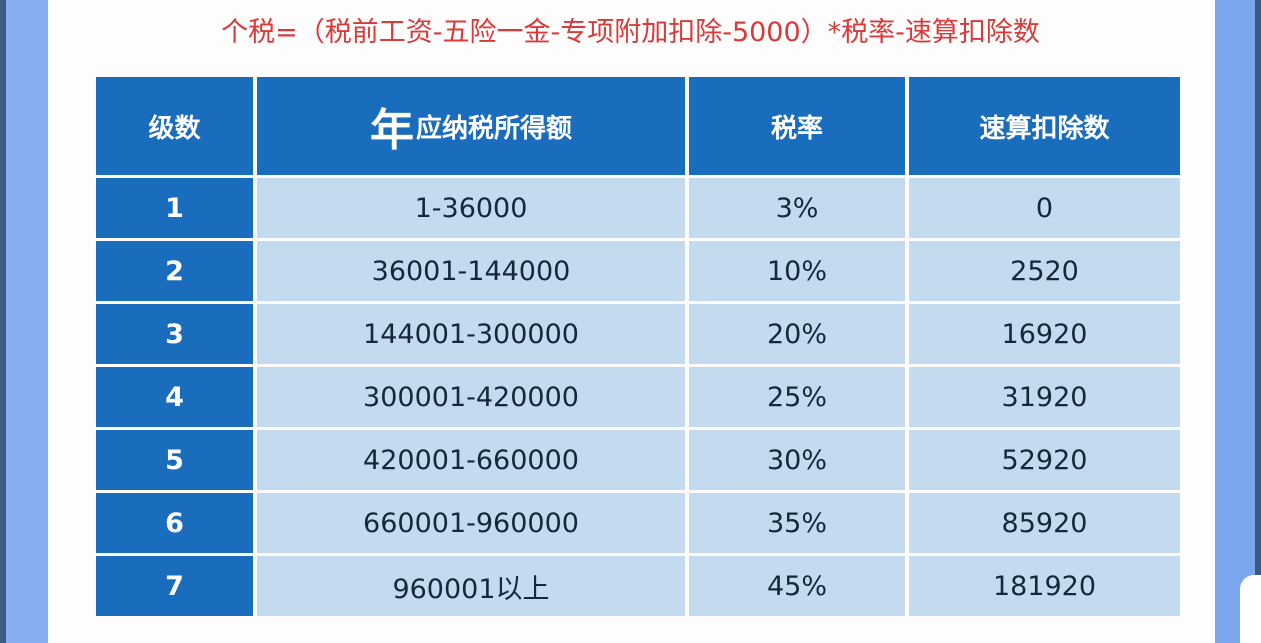 This screenshot has width=1261, height=643. What do you see at coordinates (797, 586) in the screenshot?
I see `cell-rate: 45%` at bounding box center [797, 586].